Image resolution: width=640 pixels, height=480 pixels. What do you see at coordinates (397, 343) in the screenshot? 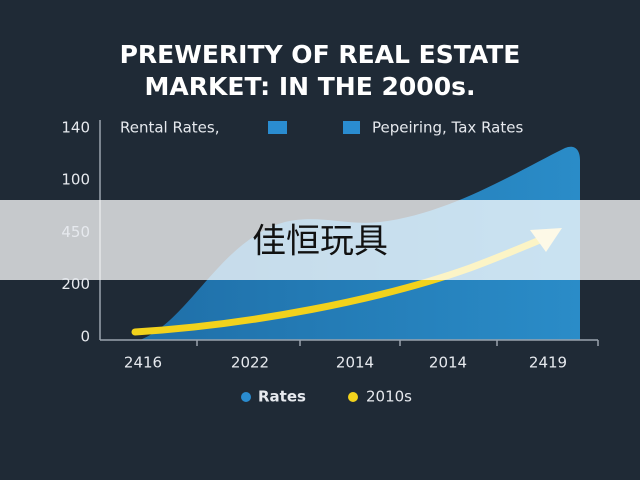
I see `x-axis-ticks` at bounding box center [397, 343].